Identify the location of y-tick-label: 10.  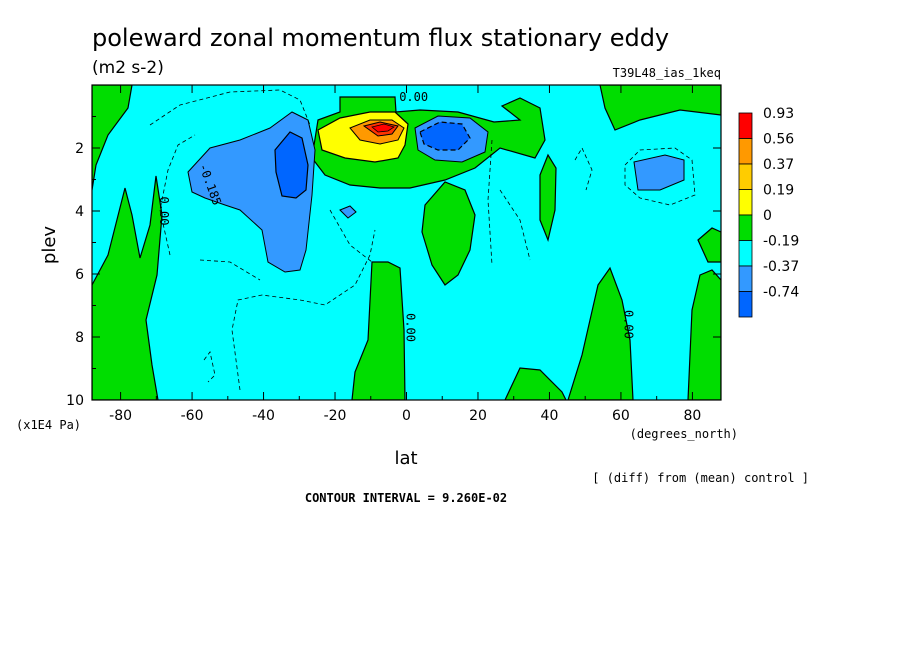
(75, 401).